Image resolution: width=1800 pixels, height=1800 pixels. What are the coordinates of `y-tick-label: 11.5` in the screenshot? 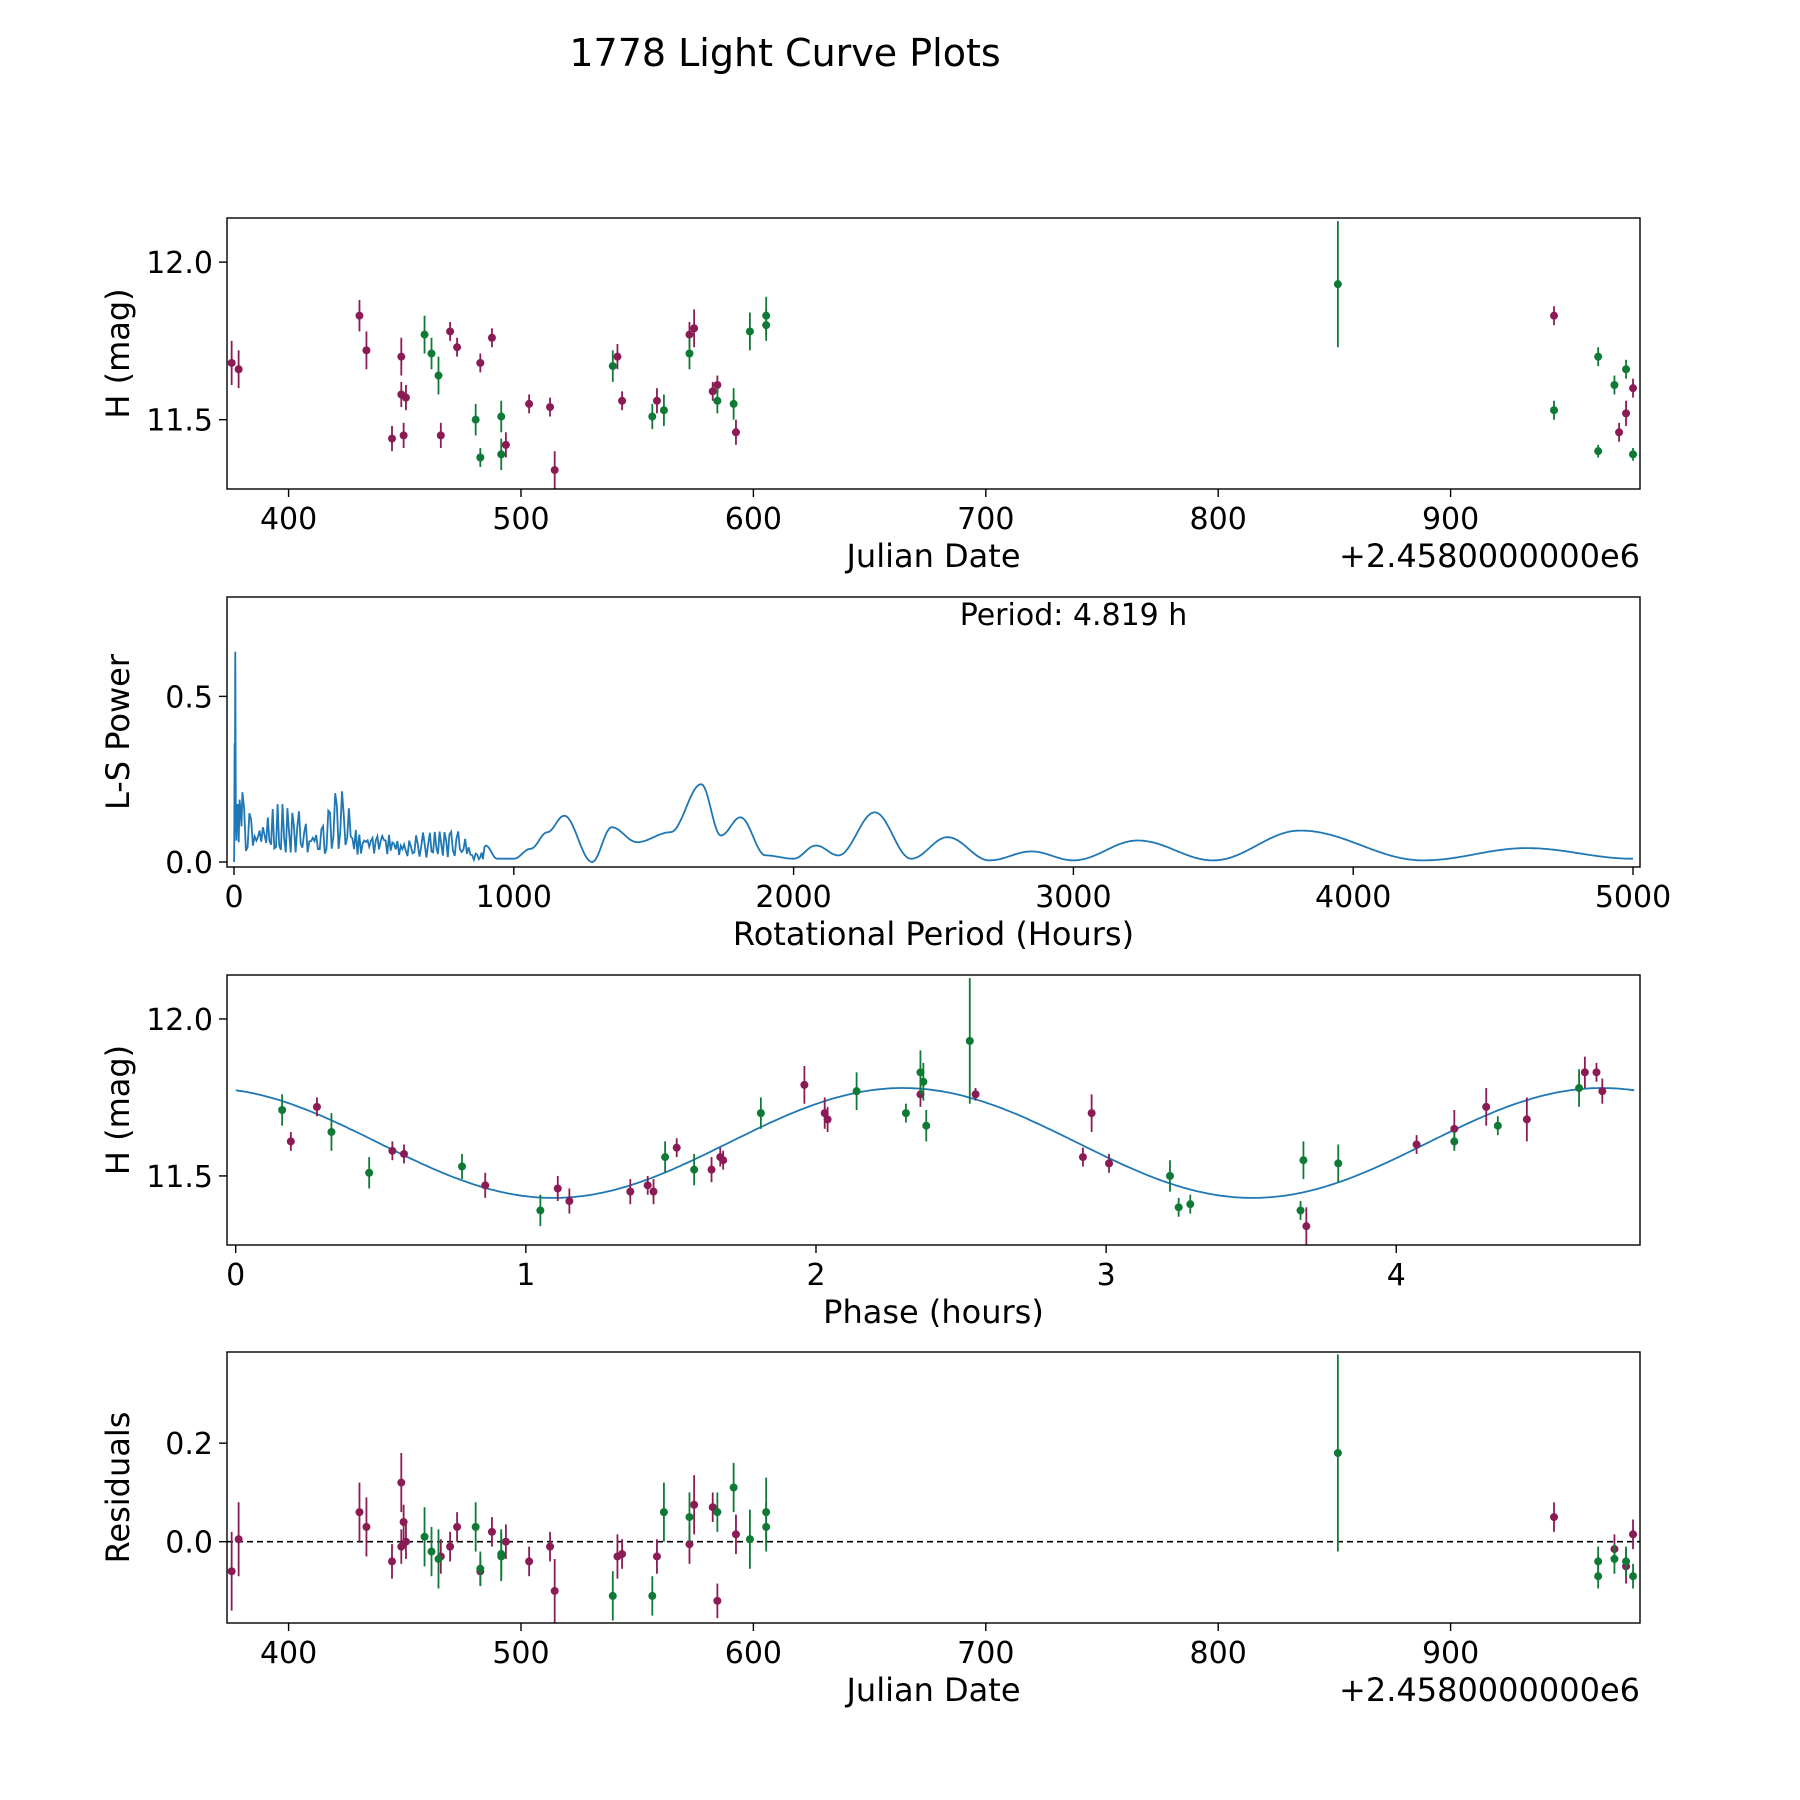 It's located at (179, 1177).